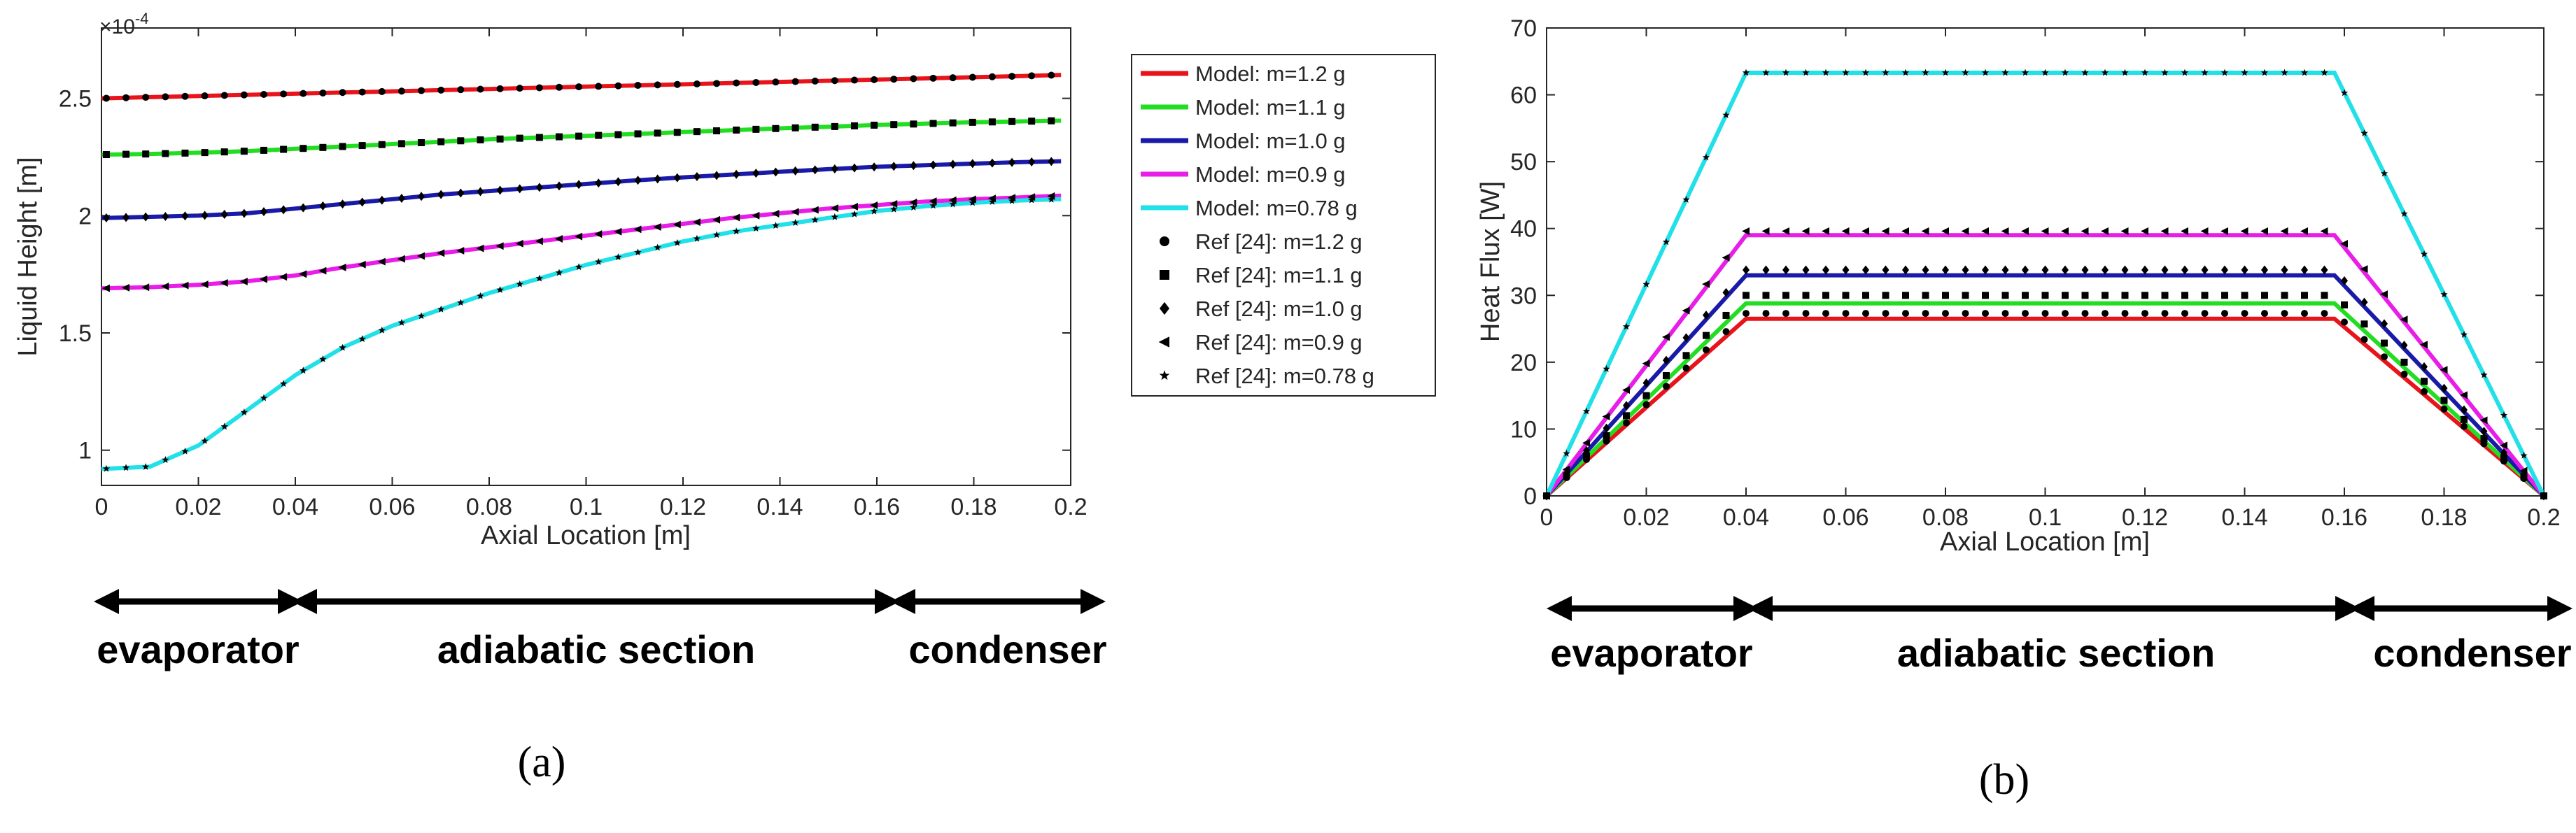 Image resolution: width=2576 pixels, height=833 pixels. What do you see at coordinates (75, 99) in the screenshot?
I see `panel-a-y-tick-label: 2.5` at bounding box center [75, 99].